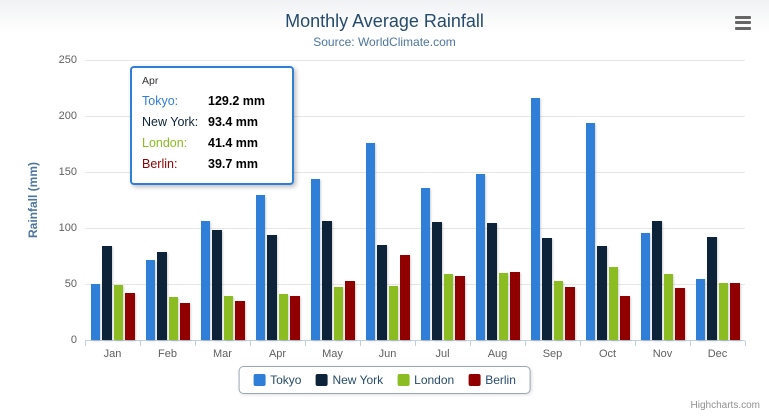 Image resolution: width=769 pixels, height=416 pixels. I want to click on legend-swatch-tokyo, so click(259, 380).